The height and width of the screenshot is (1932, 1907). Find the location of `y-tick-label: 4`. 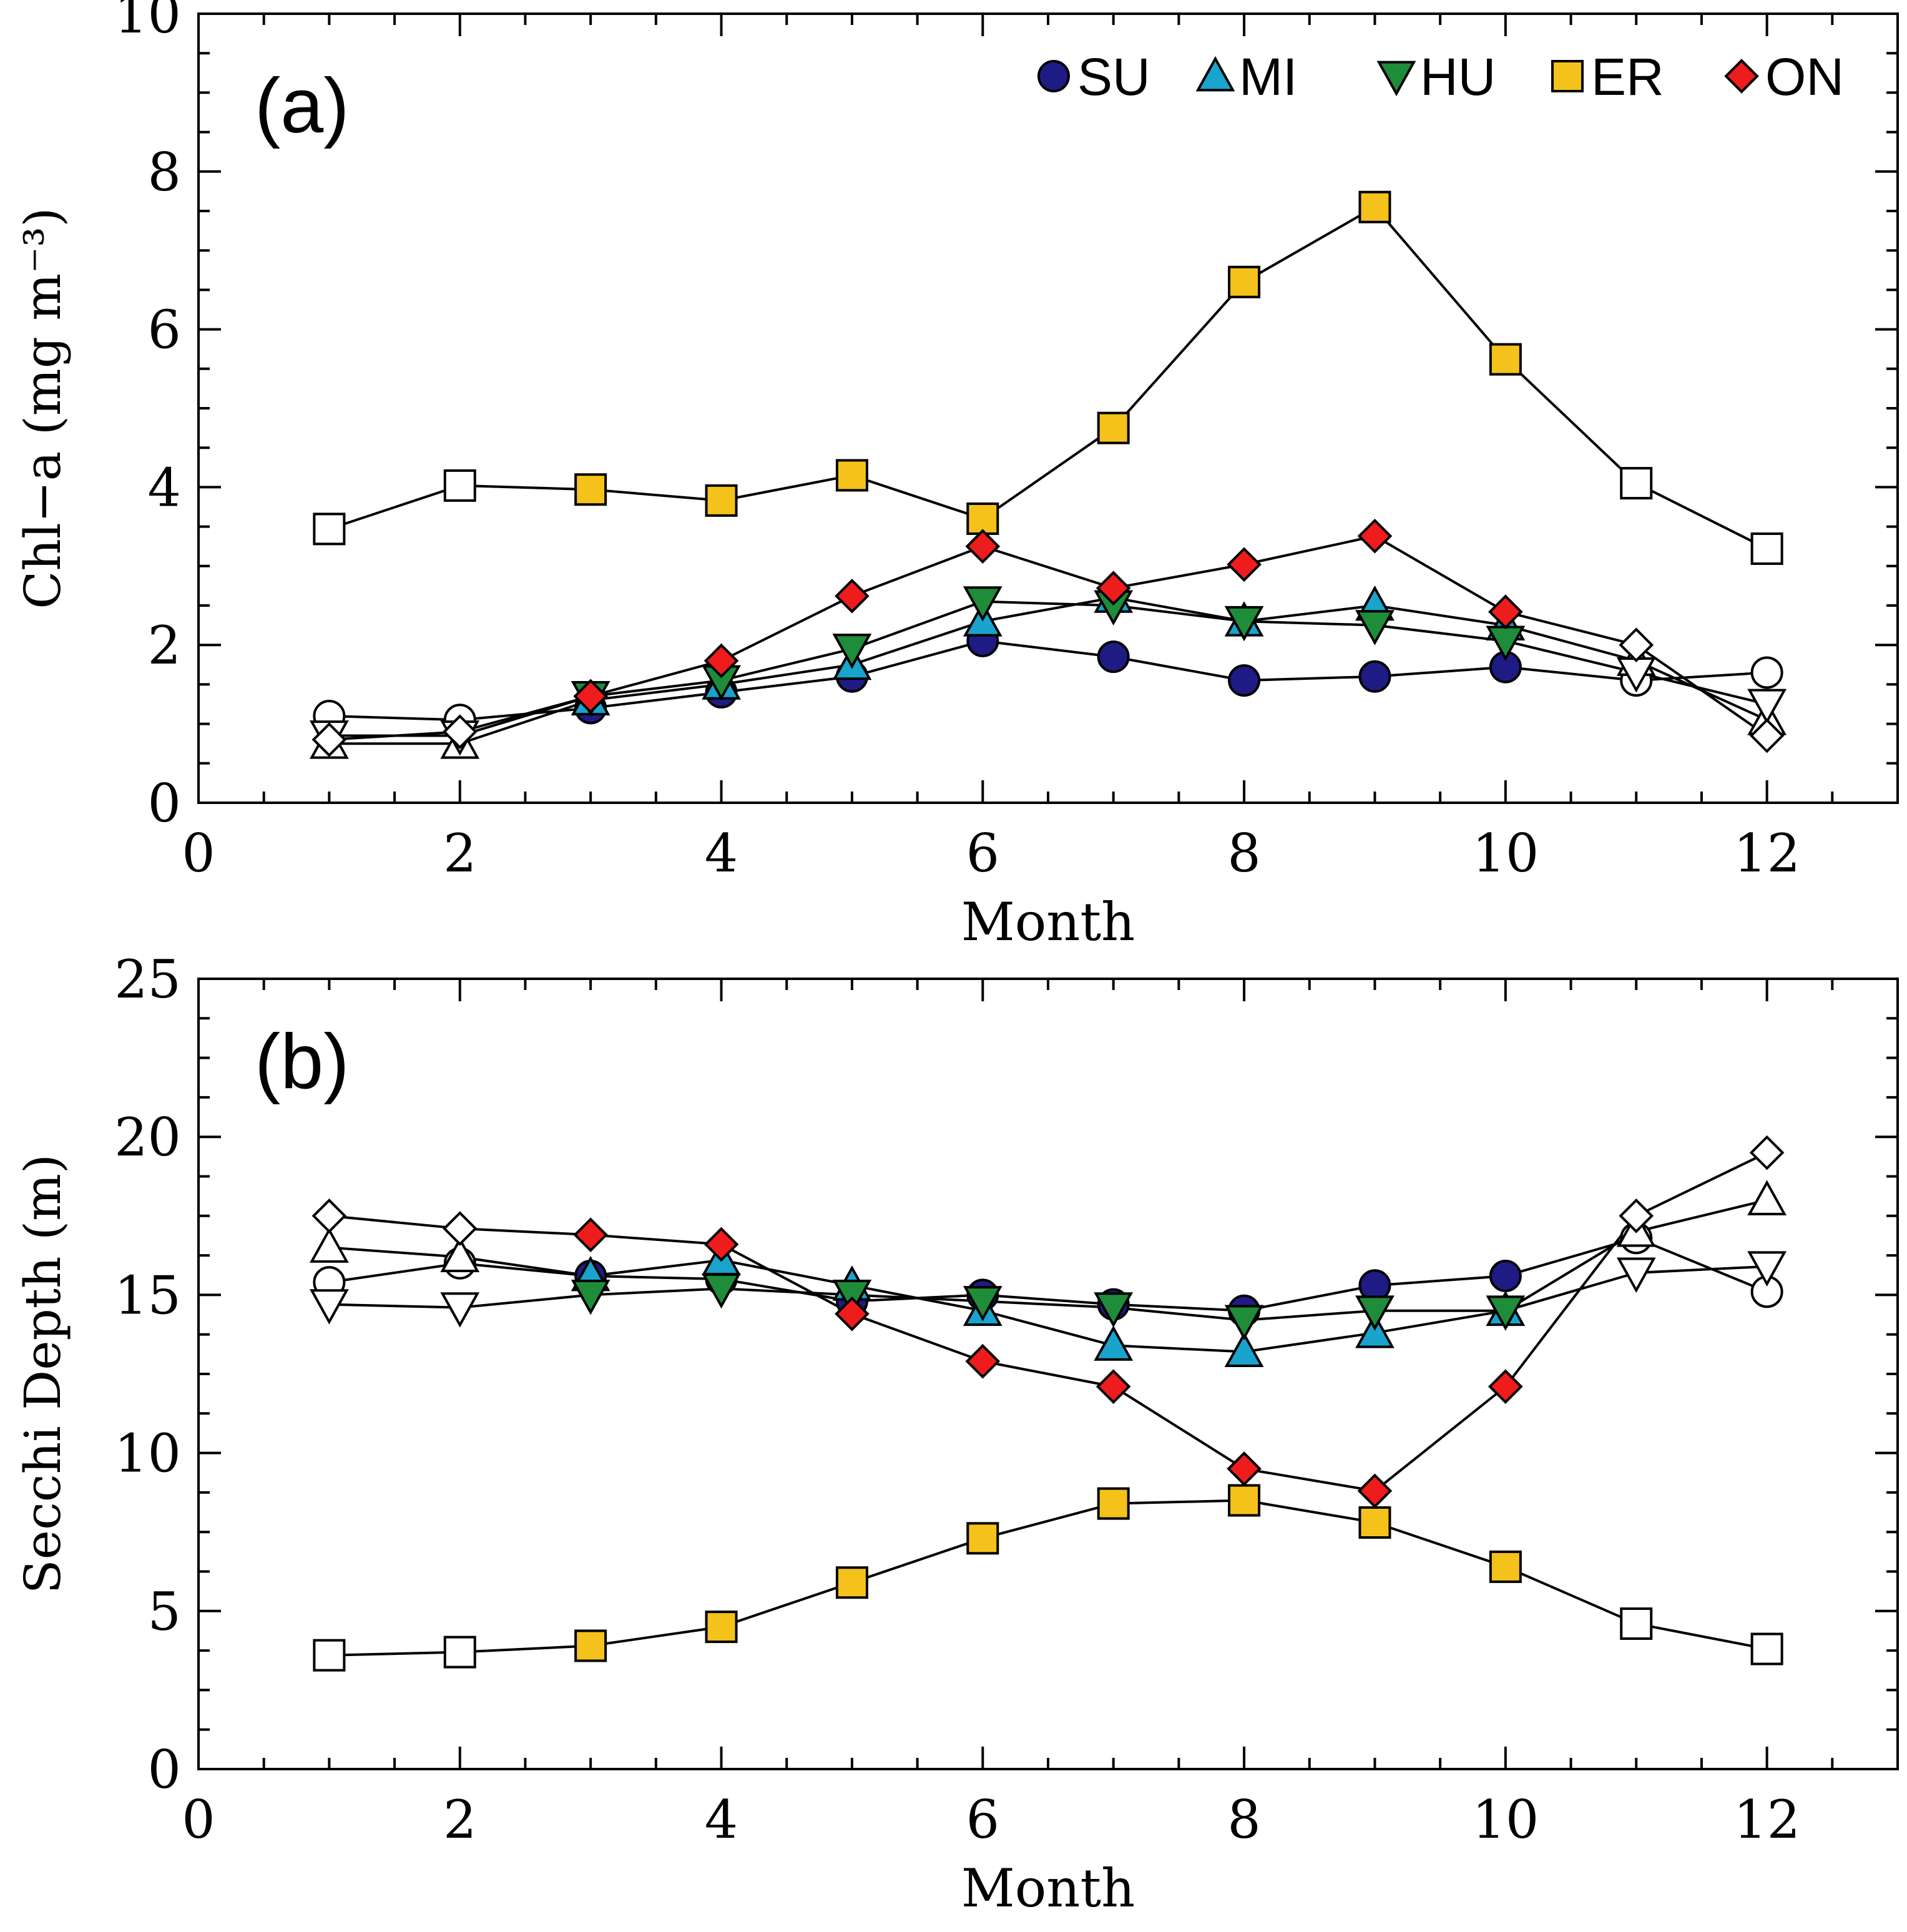

y-tick-label: 4 is located at coordinates (164, 488).